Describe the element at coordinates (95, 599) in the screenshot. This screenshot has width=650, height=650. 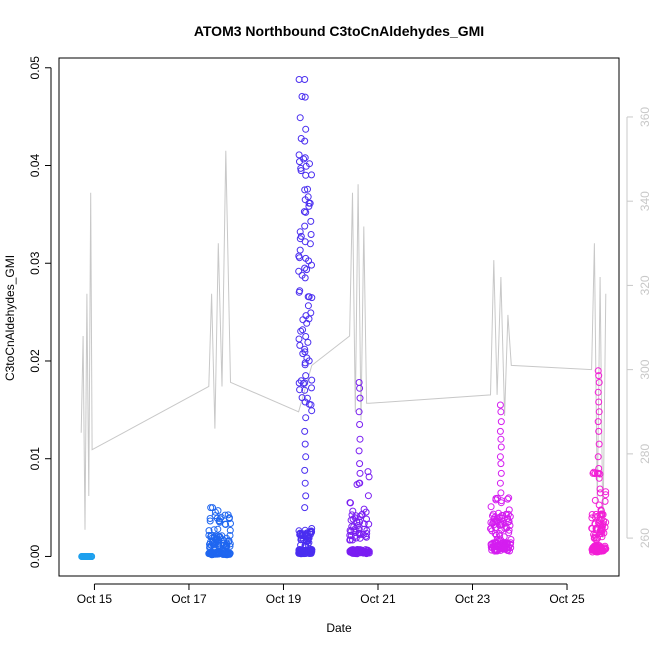
I see `x-tick-label: Oct 15` at that location.